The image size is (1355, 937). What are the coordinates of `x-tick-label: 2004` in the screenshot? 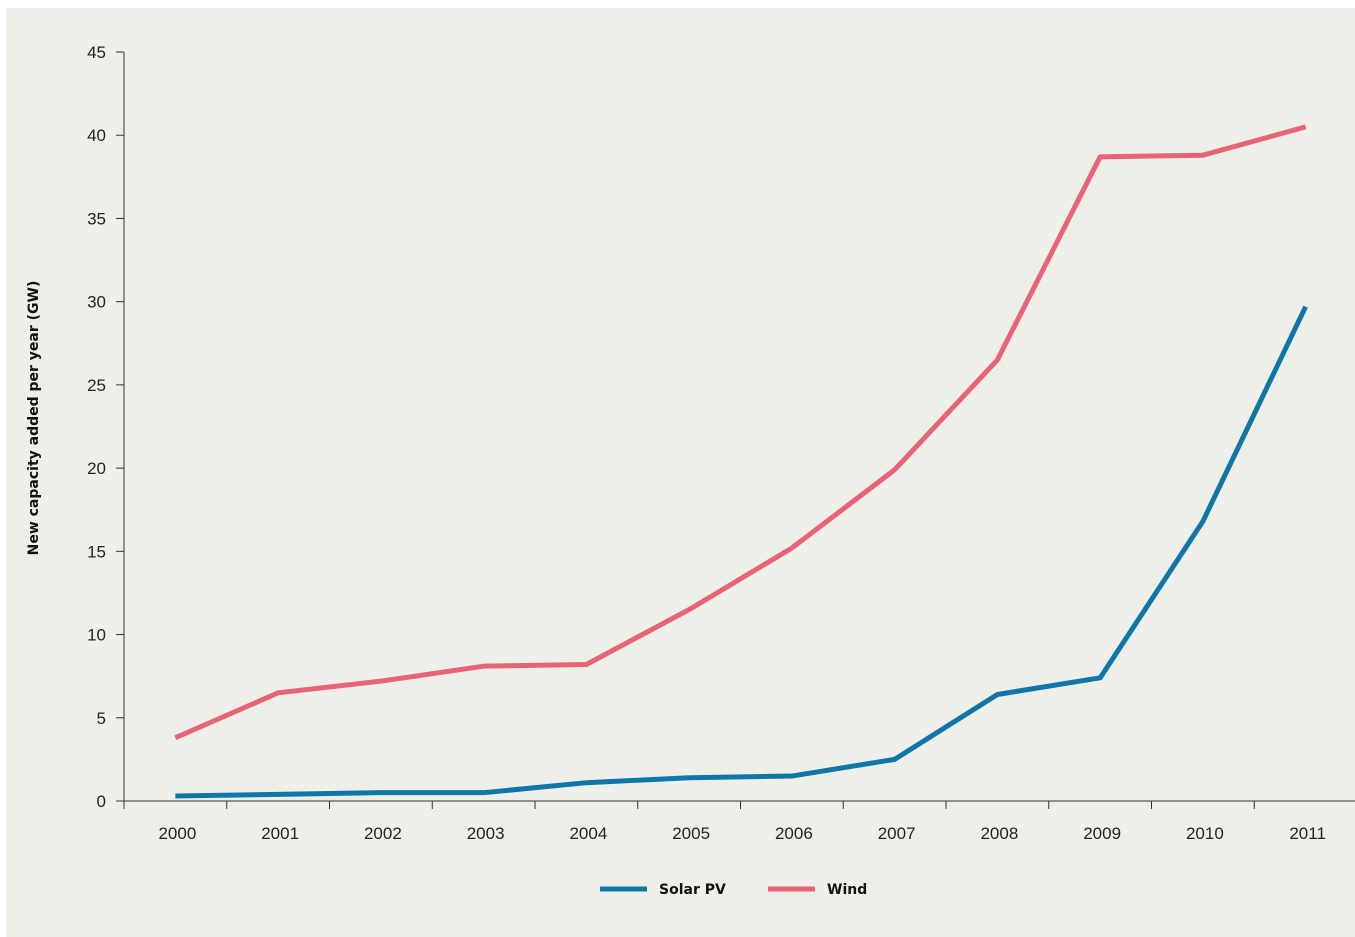 It's located at (588, 833).